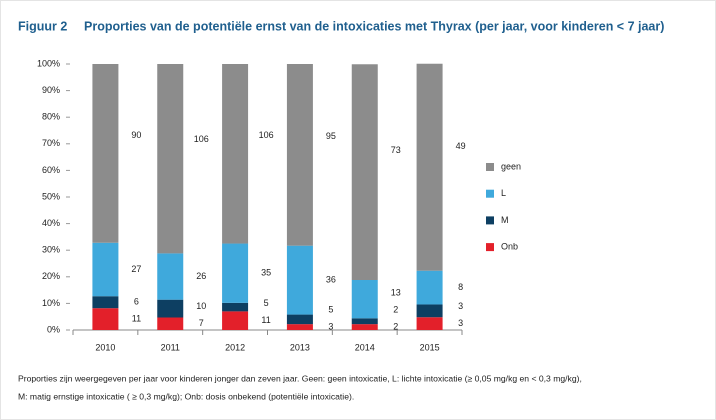 This screenshot has height=420, width=716. Describe the element at coordinates (48, 63) in the screenshot. I see `y-tick-label: 100%` at that location.